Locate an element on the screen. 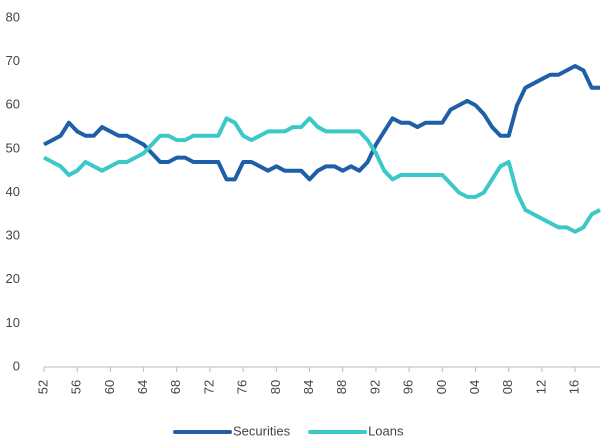 The image size is (602, 448). y-tick-label: 60 is located at coordinates (13, 104).